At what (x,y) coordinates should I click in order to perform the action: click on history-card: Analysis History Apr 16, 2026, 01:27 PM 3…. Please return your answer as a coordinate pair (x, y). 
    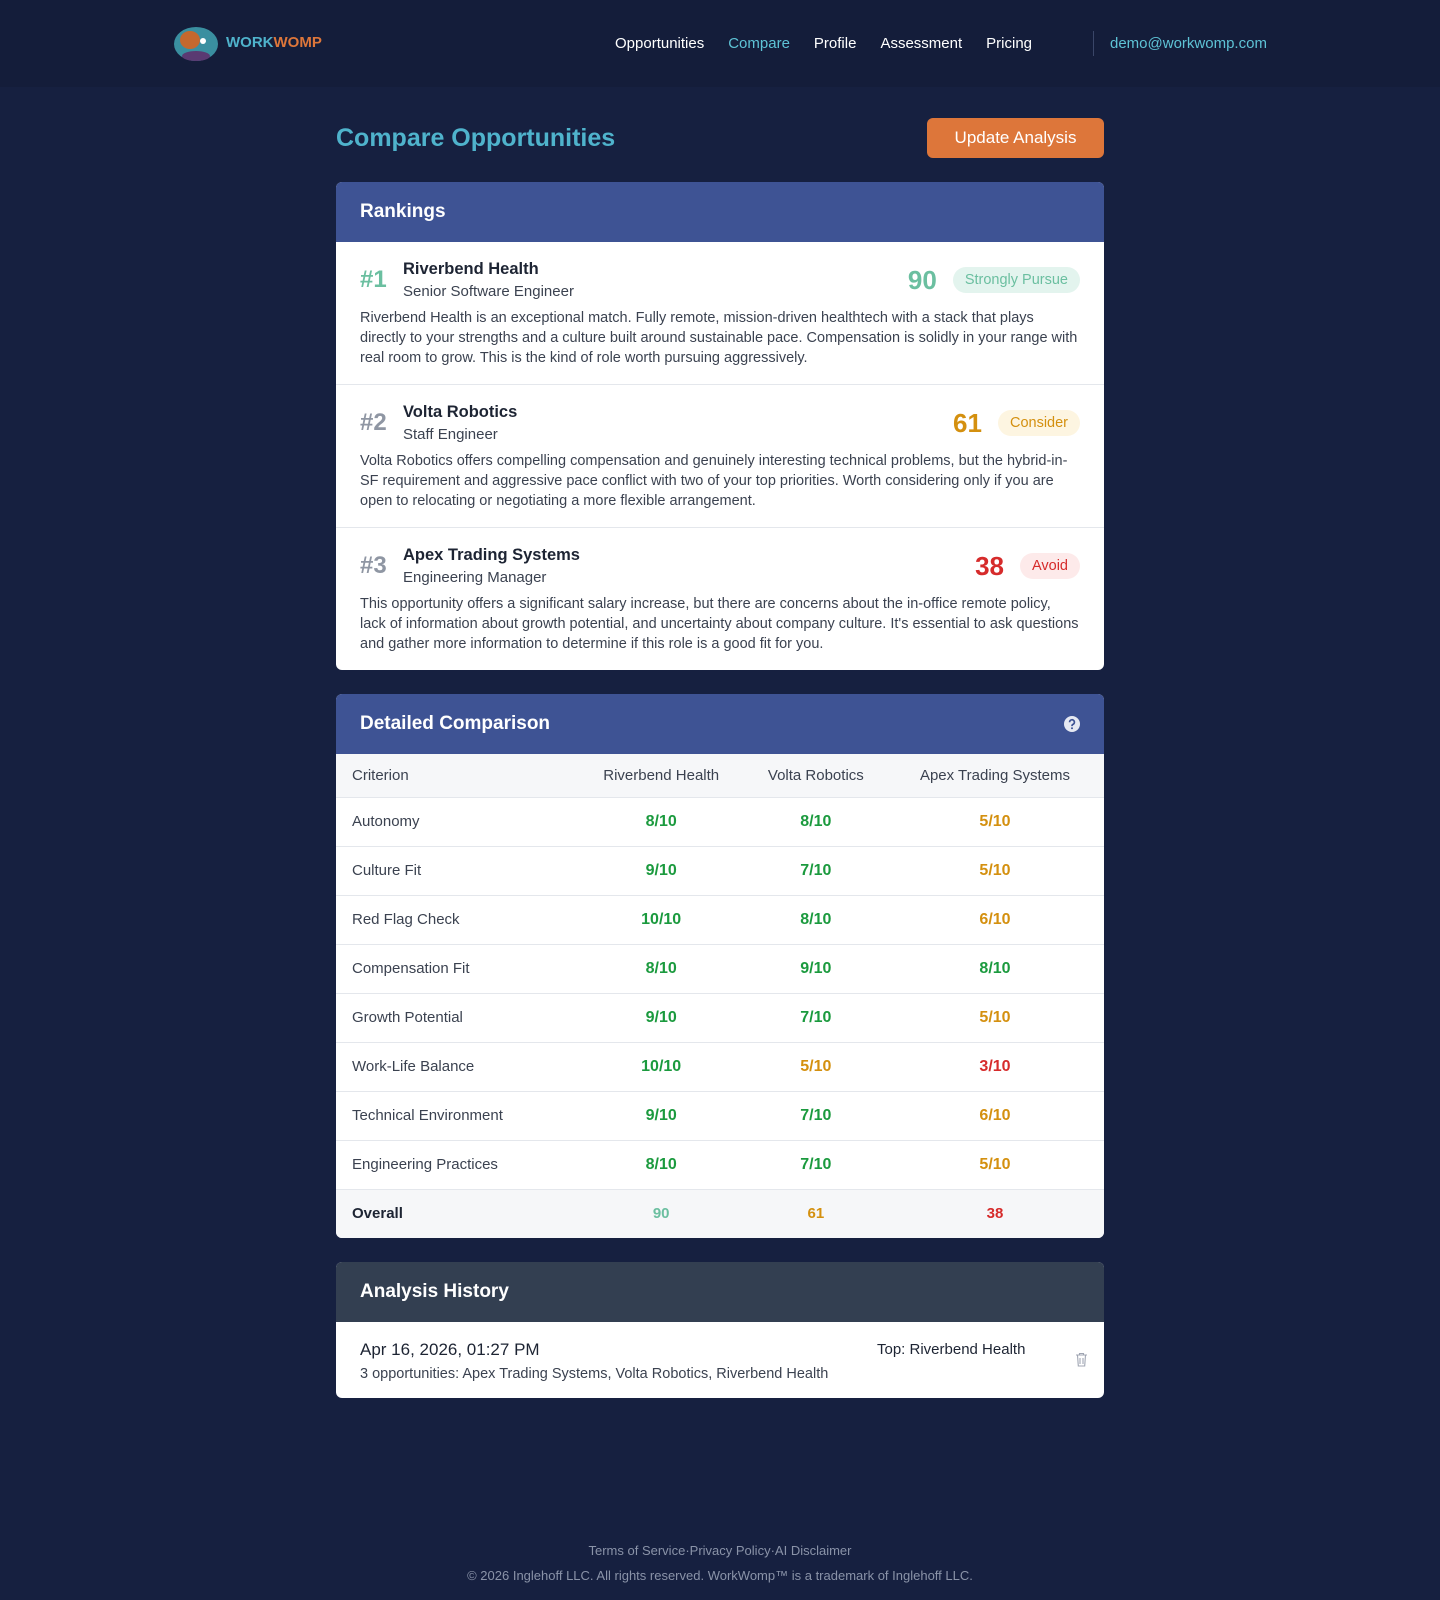
    Looking at the image, I should click on (720, 1330).